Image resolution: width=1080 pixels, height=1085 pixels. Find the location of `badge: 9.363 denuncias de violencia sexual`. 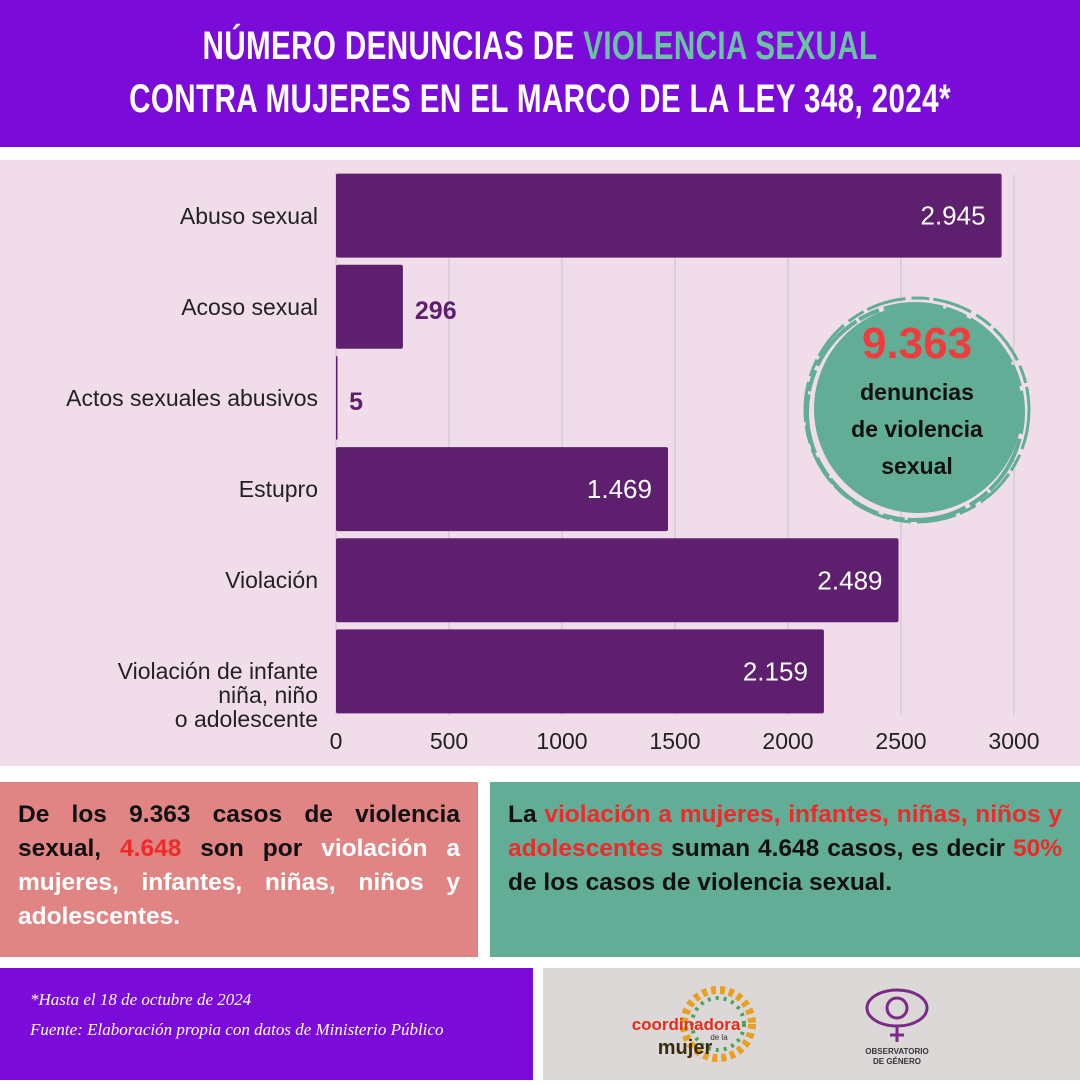

badge: 9.363 denuncias de violencia sexual is located at coordinates (917, 410).